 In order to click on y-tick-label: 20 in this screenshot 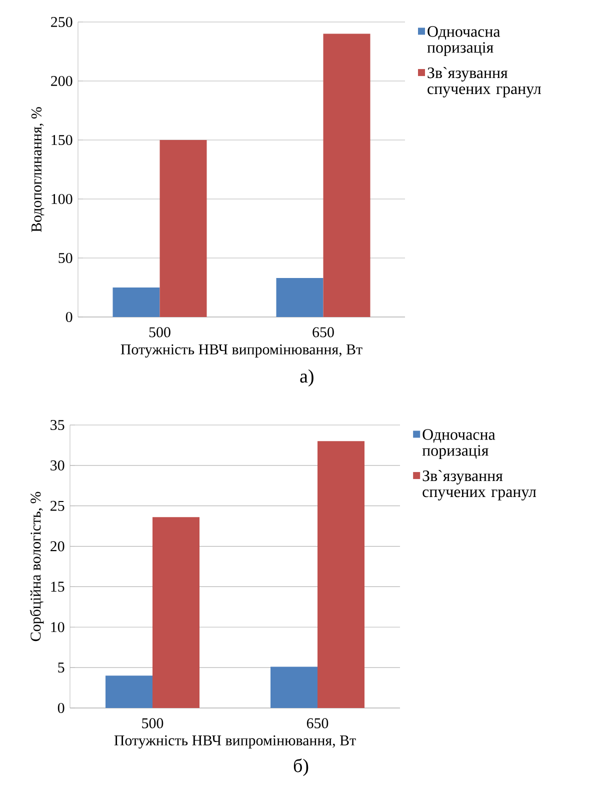, I will do `click(57, 546)`.